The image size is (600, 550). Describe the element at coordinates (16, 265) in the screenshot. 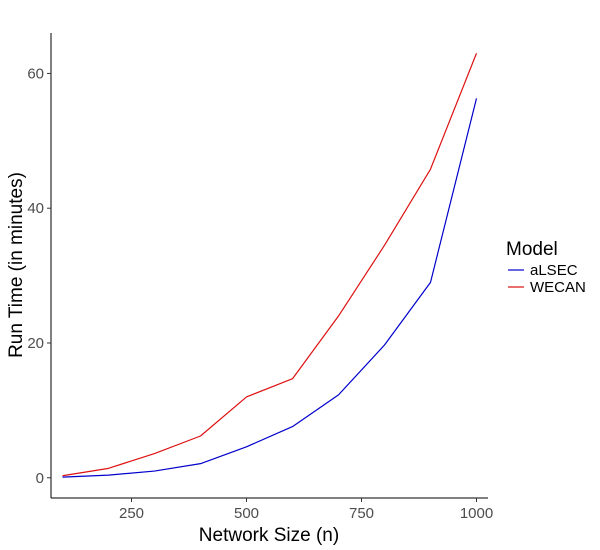

I see `y-axis-title: Run Time (in minutes)` at that location.